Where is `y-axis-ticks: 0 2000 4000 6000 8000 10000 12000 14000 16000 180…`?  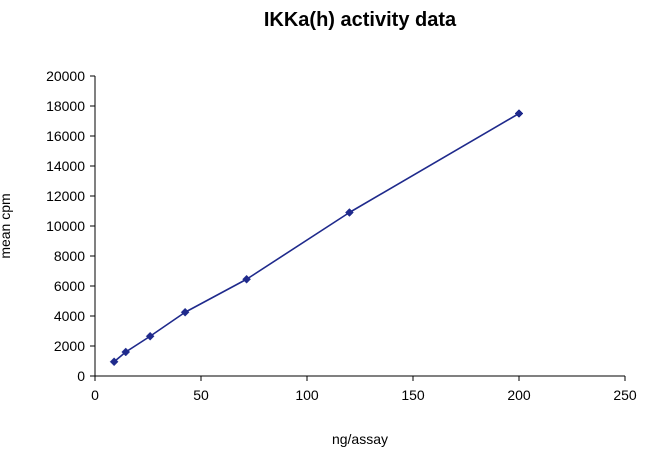 y-axis-ticks: 0 2000 4000 6000 8000 10000 12000 14000 16000 180… is located at coordinates (70, 226).